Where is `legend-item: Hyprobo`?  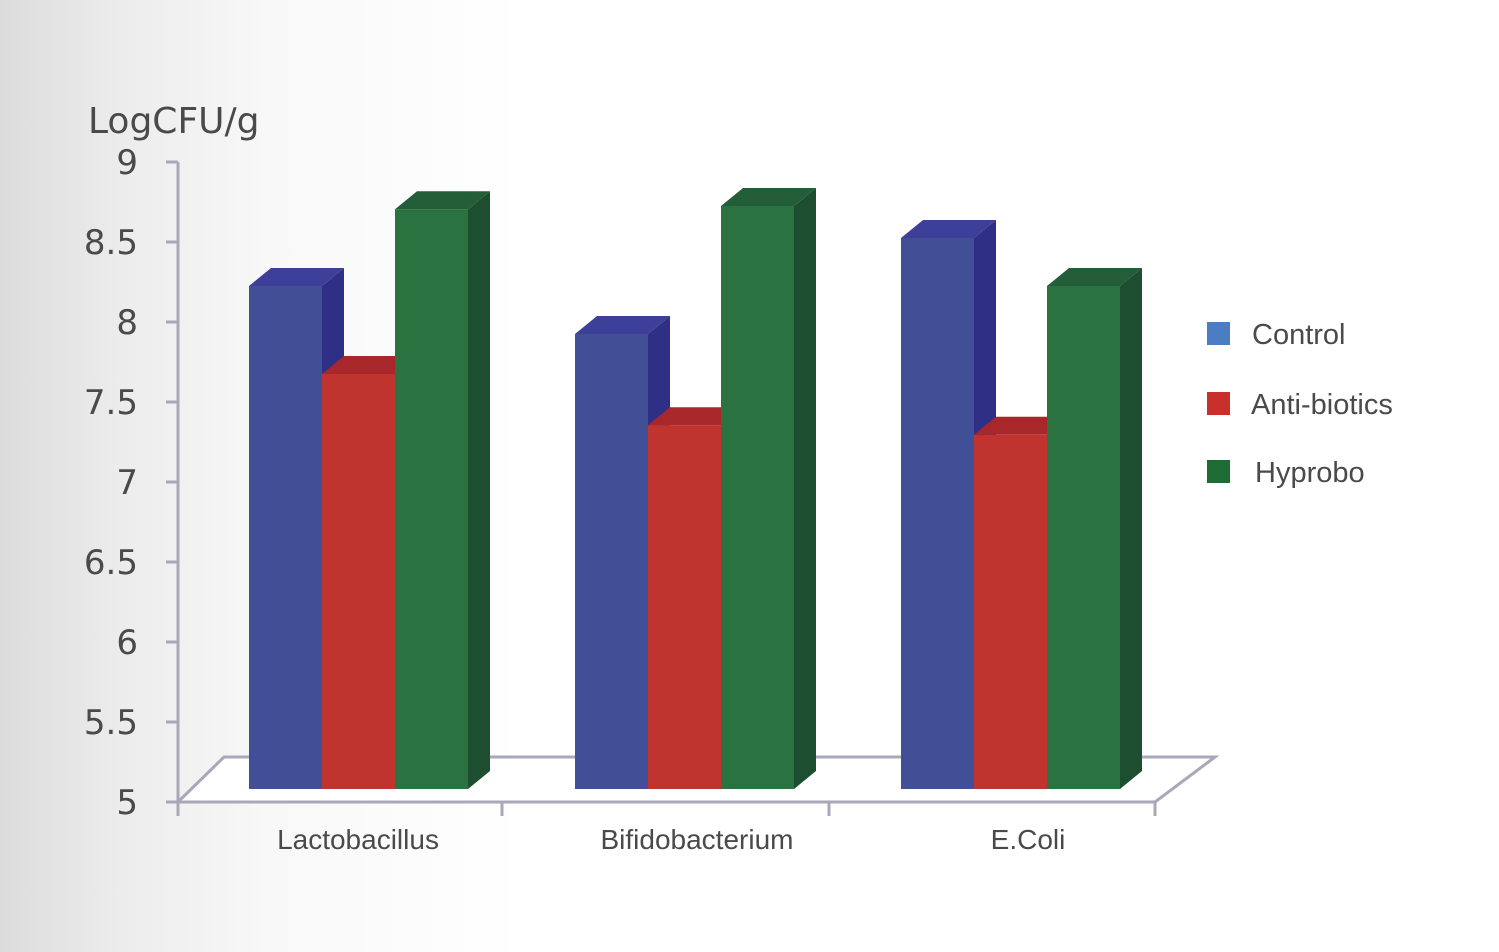 legend-item: Hyprobo is located at coordinates (1286, 473).